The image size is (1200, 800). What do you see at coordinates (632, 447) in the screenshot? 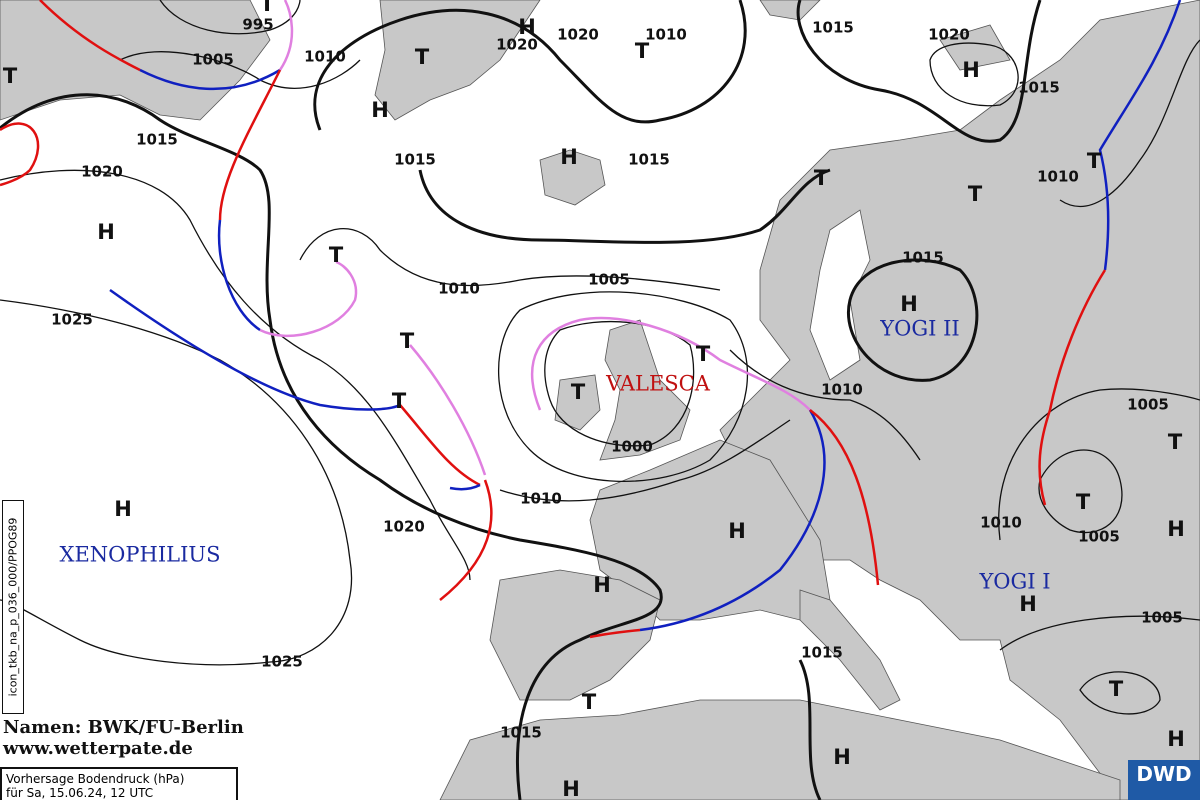
I see `isobar-label: 1000` at bounding box center [632, 447].